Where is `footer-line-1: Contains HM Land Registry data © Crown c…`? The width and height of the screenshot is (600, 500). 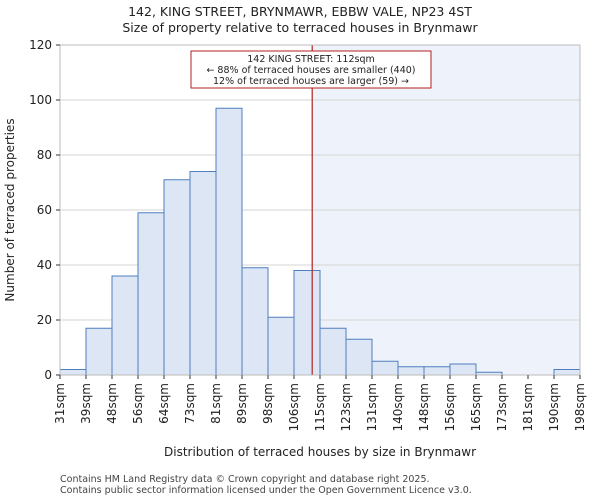 footer-line-1: Contains HM Land Registry data © Crown c… is located at coordinates (245, 479).